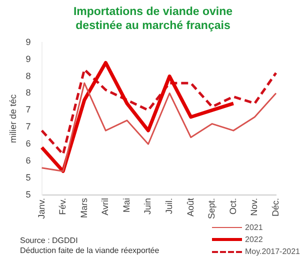 Image resolution: width=306 pixels, height=270 pixels. I want to click on x-tick-label: Avril, so click(105, 206).